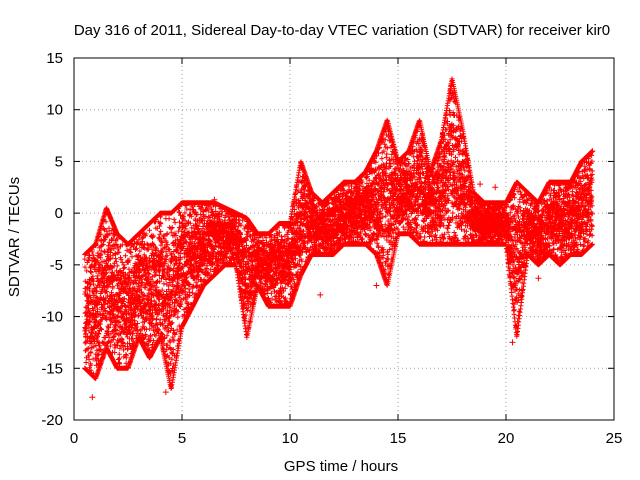  I want to click on y-tick-label: 15, so click(54, 58).